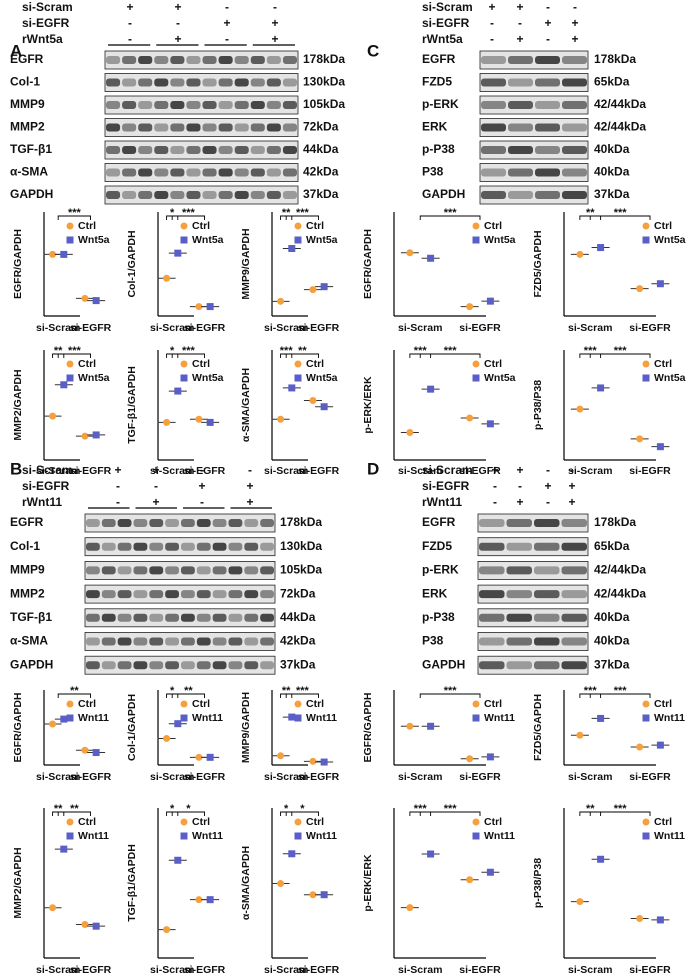 The width and height of the screenshot is (695, 979). I want to click on y-axis-label: p-ERK/ERK, so click(368, 405).